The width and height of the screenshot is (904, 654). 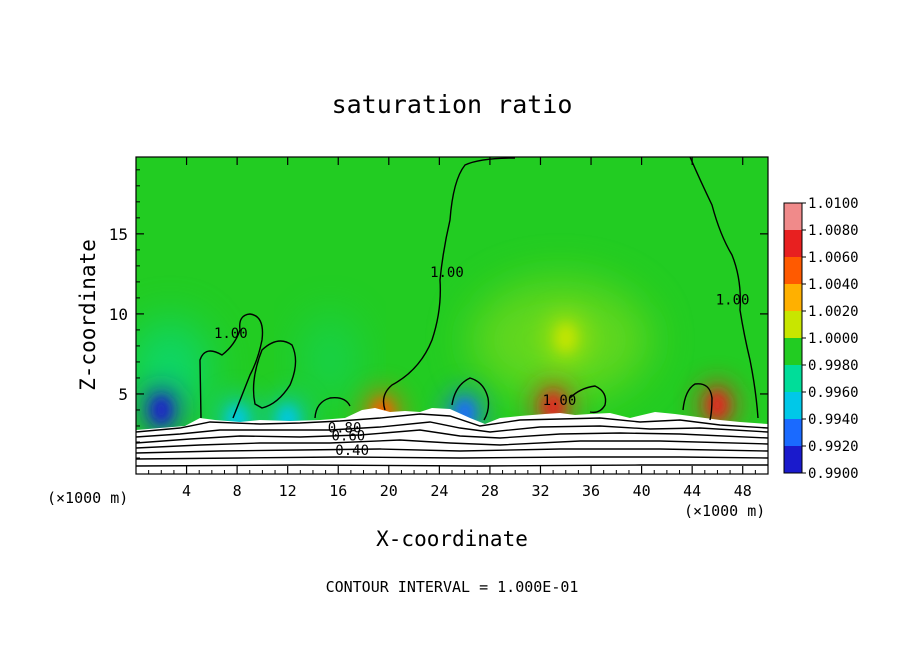 What do you see at coordinates (833, 204) in the screenshot?
I see `colorbar-label-0: 1.0100` at bounding box center [833, 204].